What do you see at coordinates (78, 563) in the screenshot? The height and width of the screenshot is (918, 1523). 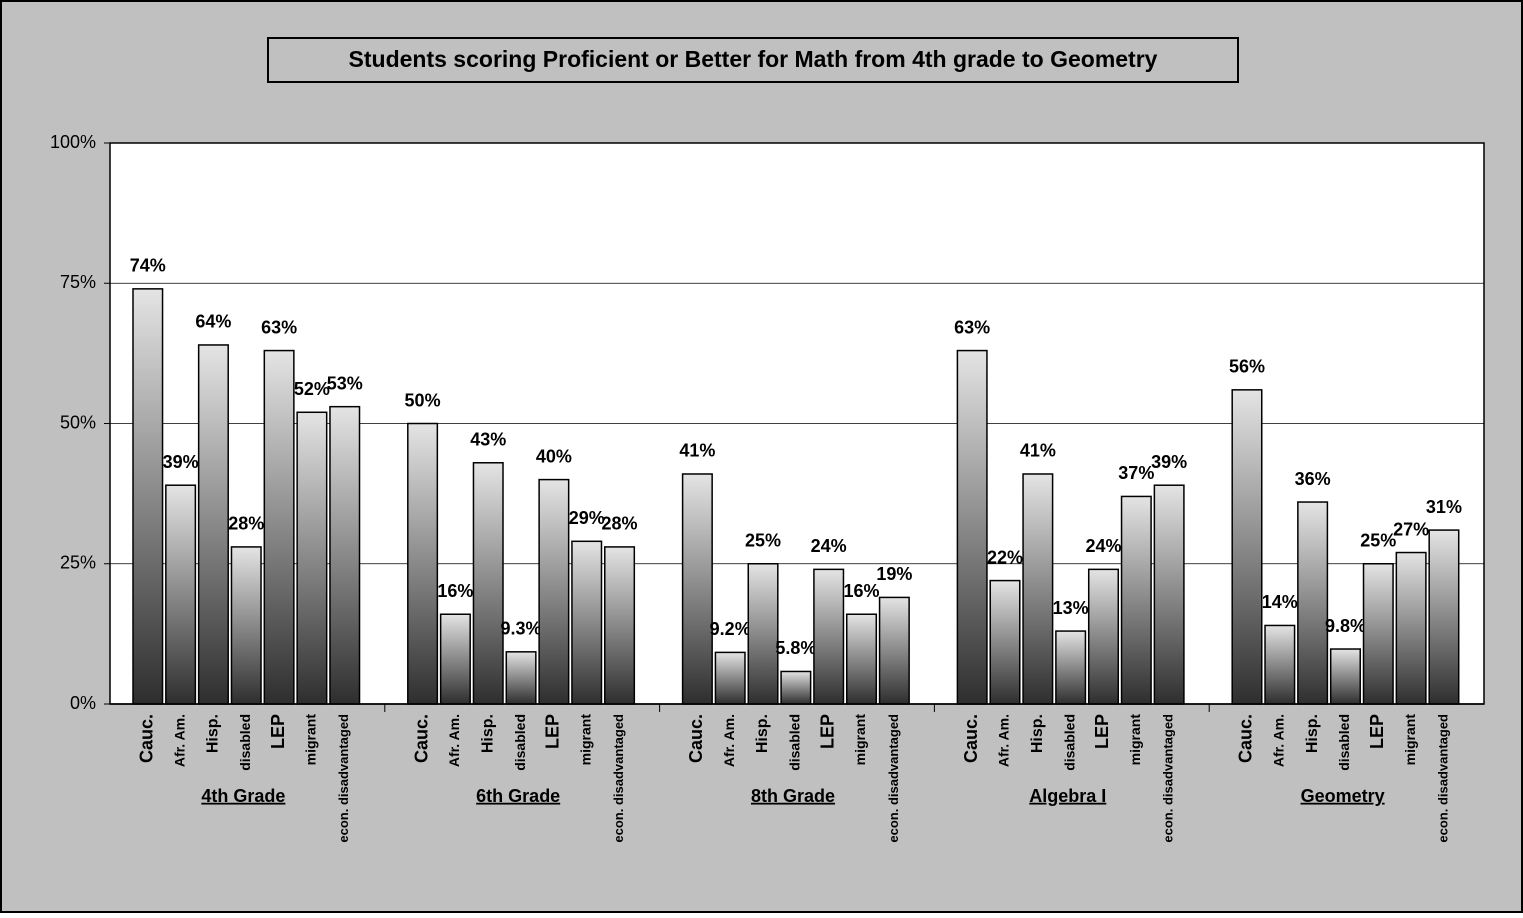 I see `y-tick-label: 25%` at bounding box center [78, 563].